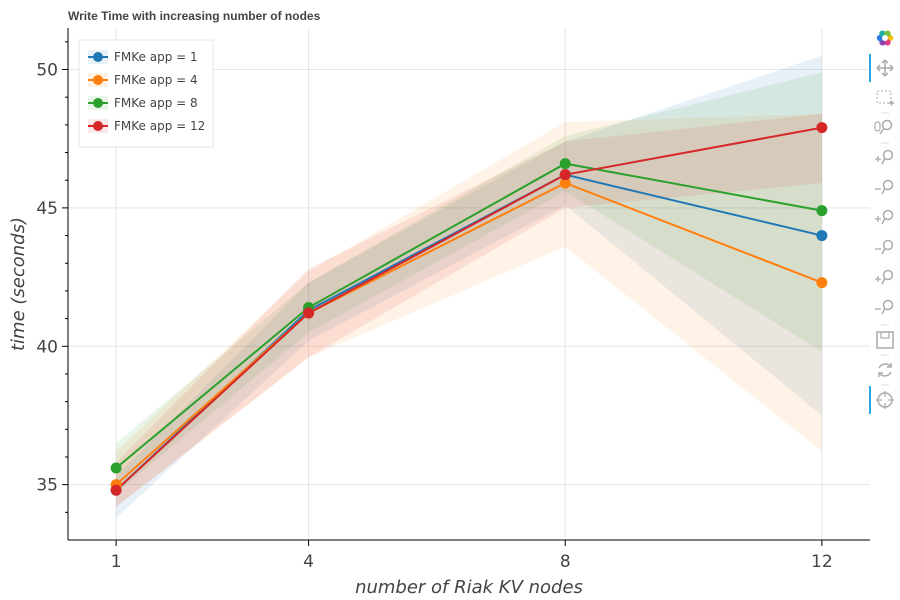  What do you see at coordinates (565, 175) in the screenshot?
I see `point-series-4-x8` at bounding box center [565, 175].